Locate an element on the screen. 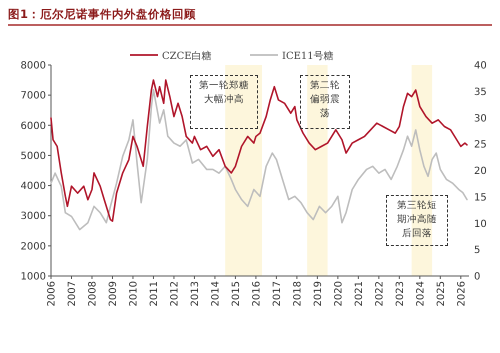 This screenshot has width=500, height=353. x-tick-label: 2007 is located at coordinates (72, 293).